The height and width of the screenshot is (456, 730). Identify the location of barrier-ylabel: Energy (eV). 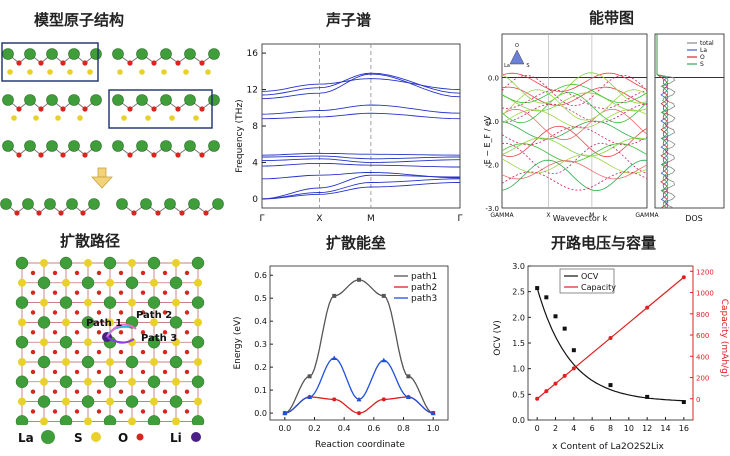
(238, 342).